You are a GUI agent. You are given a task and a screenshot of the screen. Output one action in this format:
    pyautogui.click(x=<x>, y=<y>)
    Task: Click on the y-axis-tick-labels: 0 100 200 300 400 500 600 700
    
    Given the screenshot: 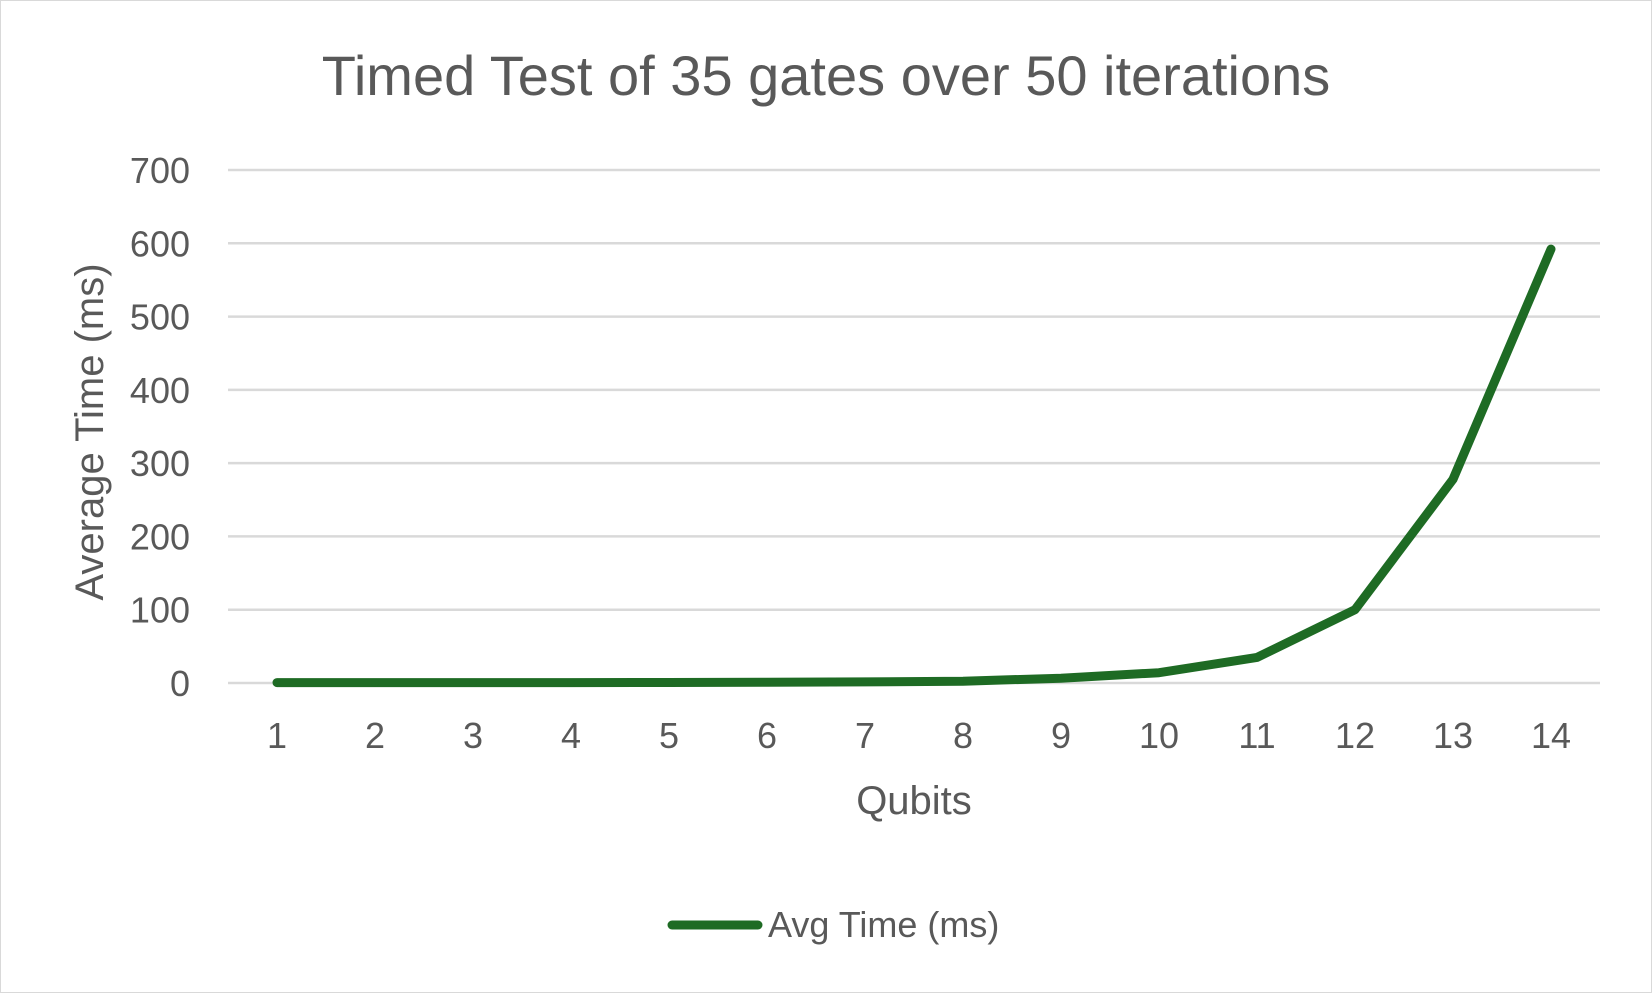 What is the action you would take?
    pyautogui.click(x=160, y=427)
    